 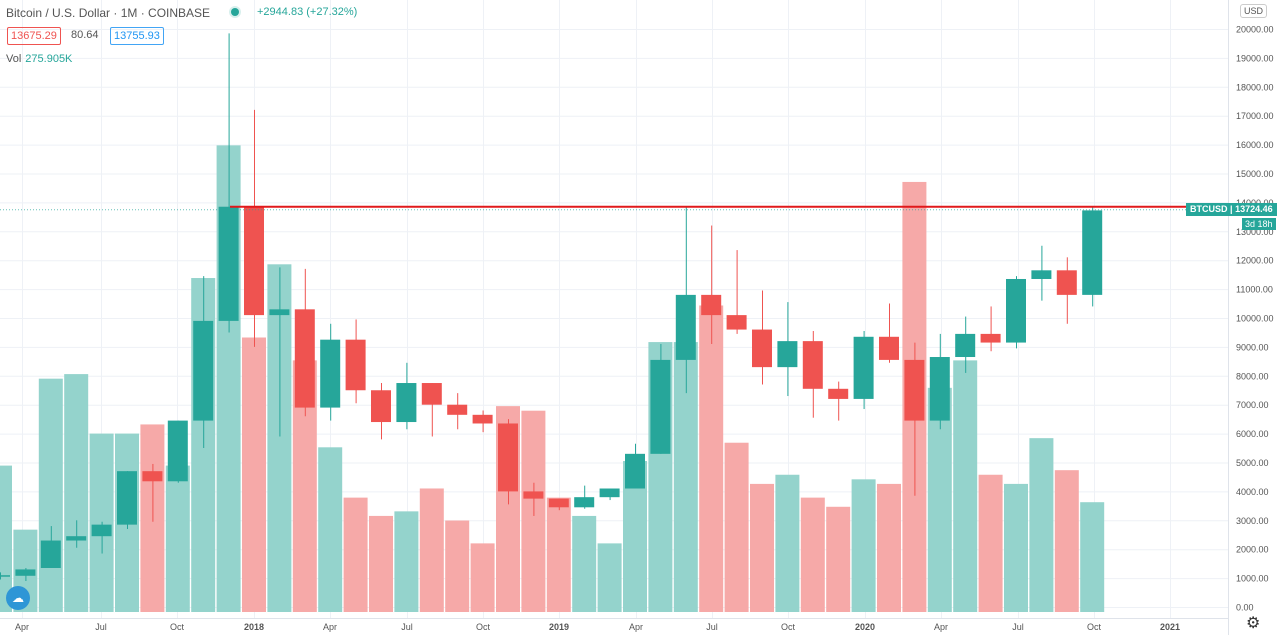 What do you see at coordinates (1254, 290) in the screenshot?
I see `price-tick-label: 11000.00` at bounding box center [1254, 290].